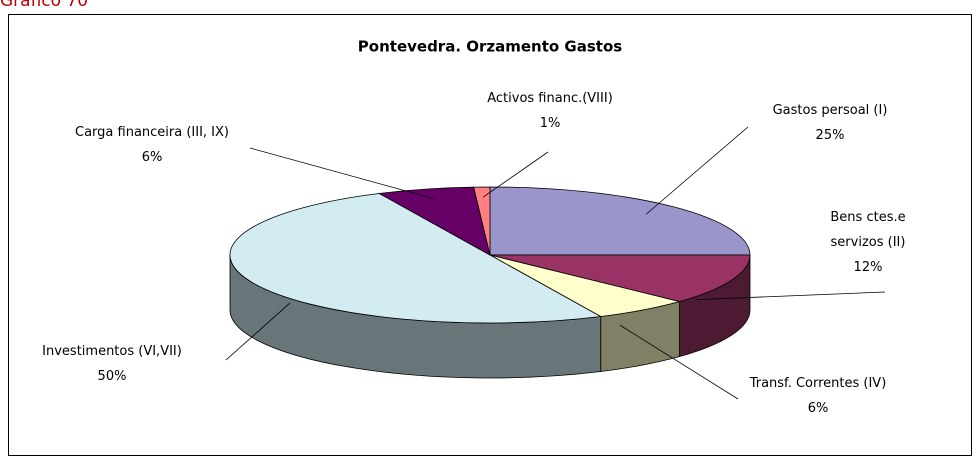  I want to click on label-value: 1%, so click(550, 123).